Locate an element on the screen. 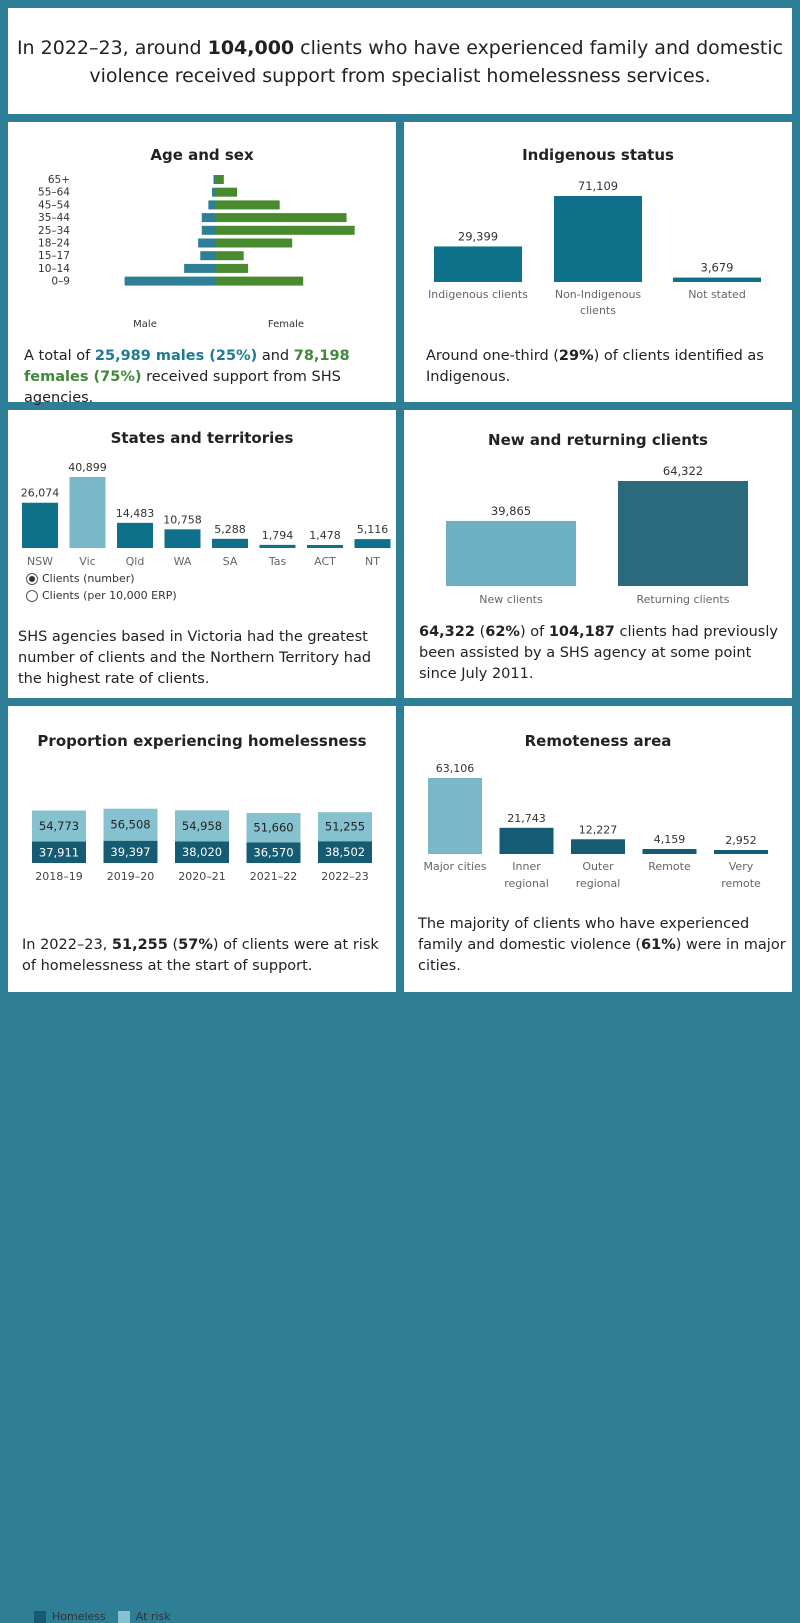 The width and height of the screenshot is (800, 1623). female-axis-label: Female is located at coordinates (286, 324).